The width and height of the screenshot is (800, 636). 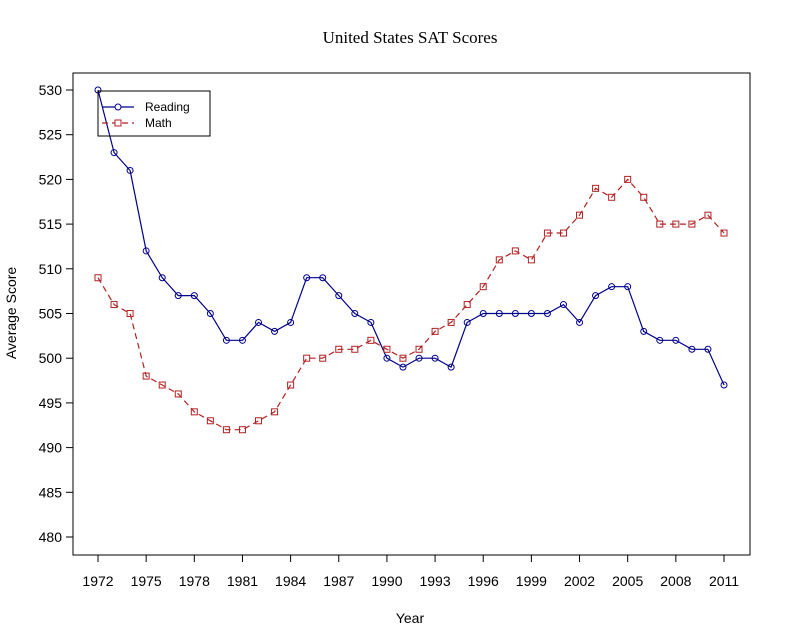 I want to click on x-tick-label: 1975, so click(x=146, y=581).